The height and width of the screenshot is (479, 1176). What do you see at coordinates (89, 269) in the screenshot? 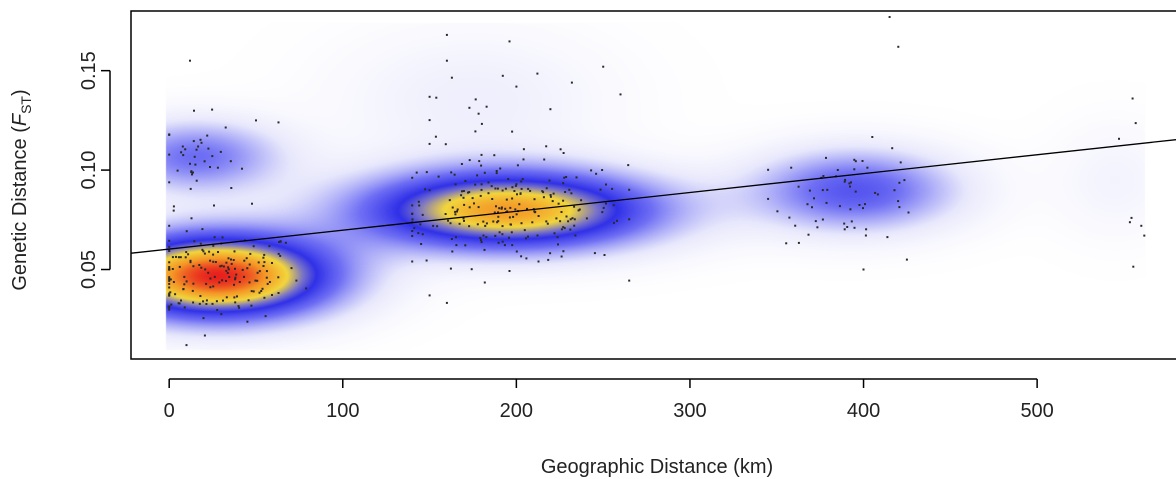
I see `y-tick-label: 0.05` at bounding box center [89, 269].